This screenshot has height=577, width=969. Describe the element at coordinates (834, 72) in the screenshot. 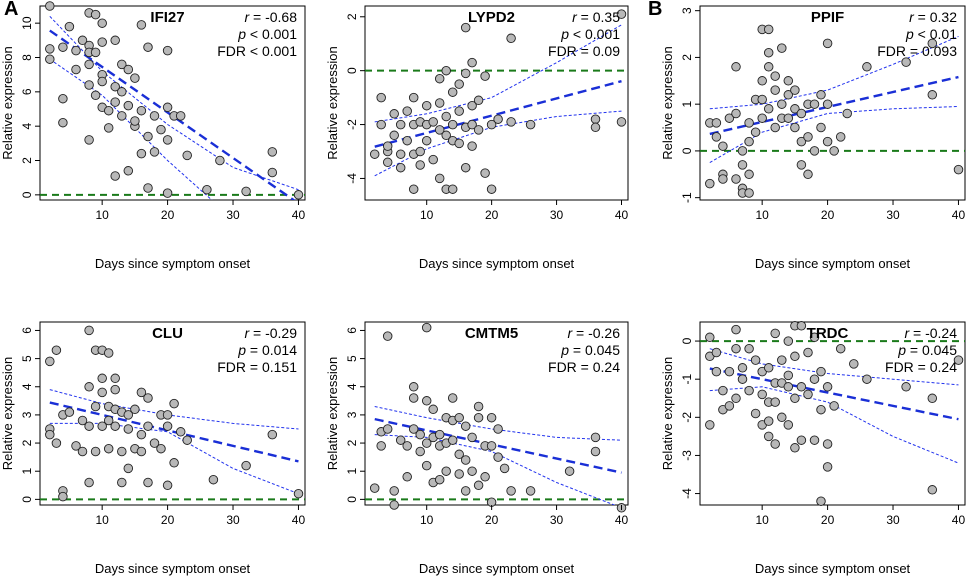

I see `ci-upper-line` at that location.